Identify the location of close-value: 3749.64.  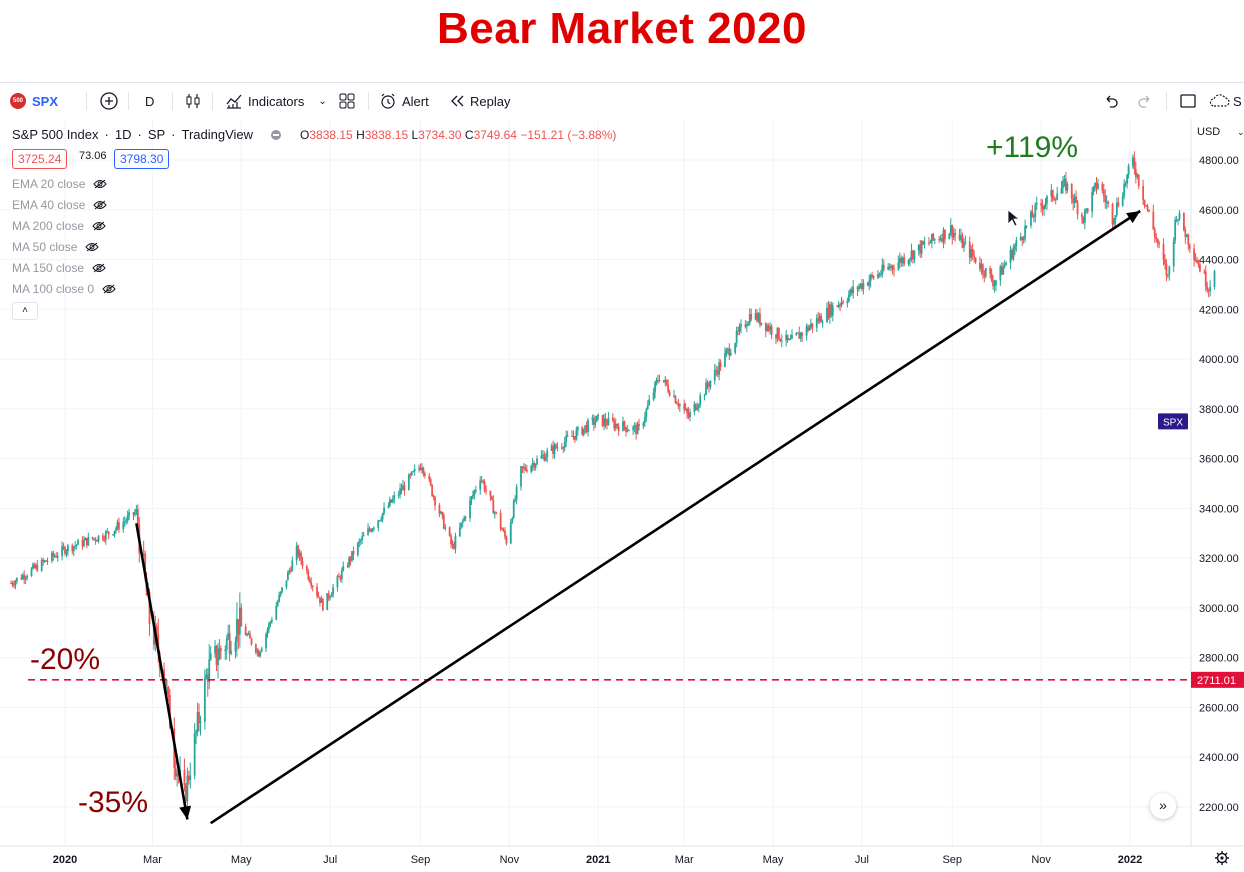
(495, 135).